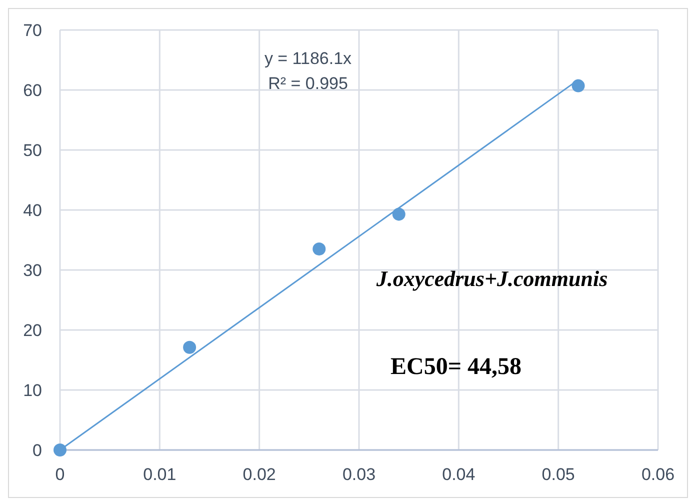 This screenshot has width=696, height=504. I want to click on x-tick-label: 0.02, so click(259, 474).